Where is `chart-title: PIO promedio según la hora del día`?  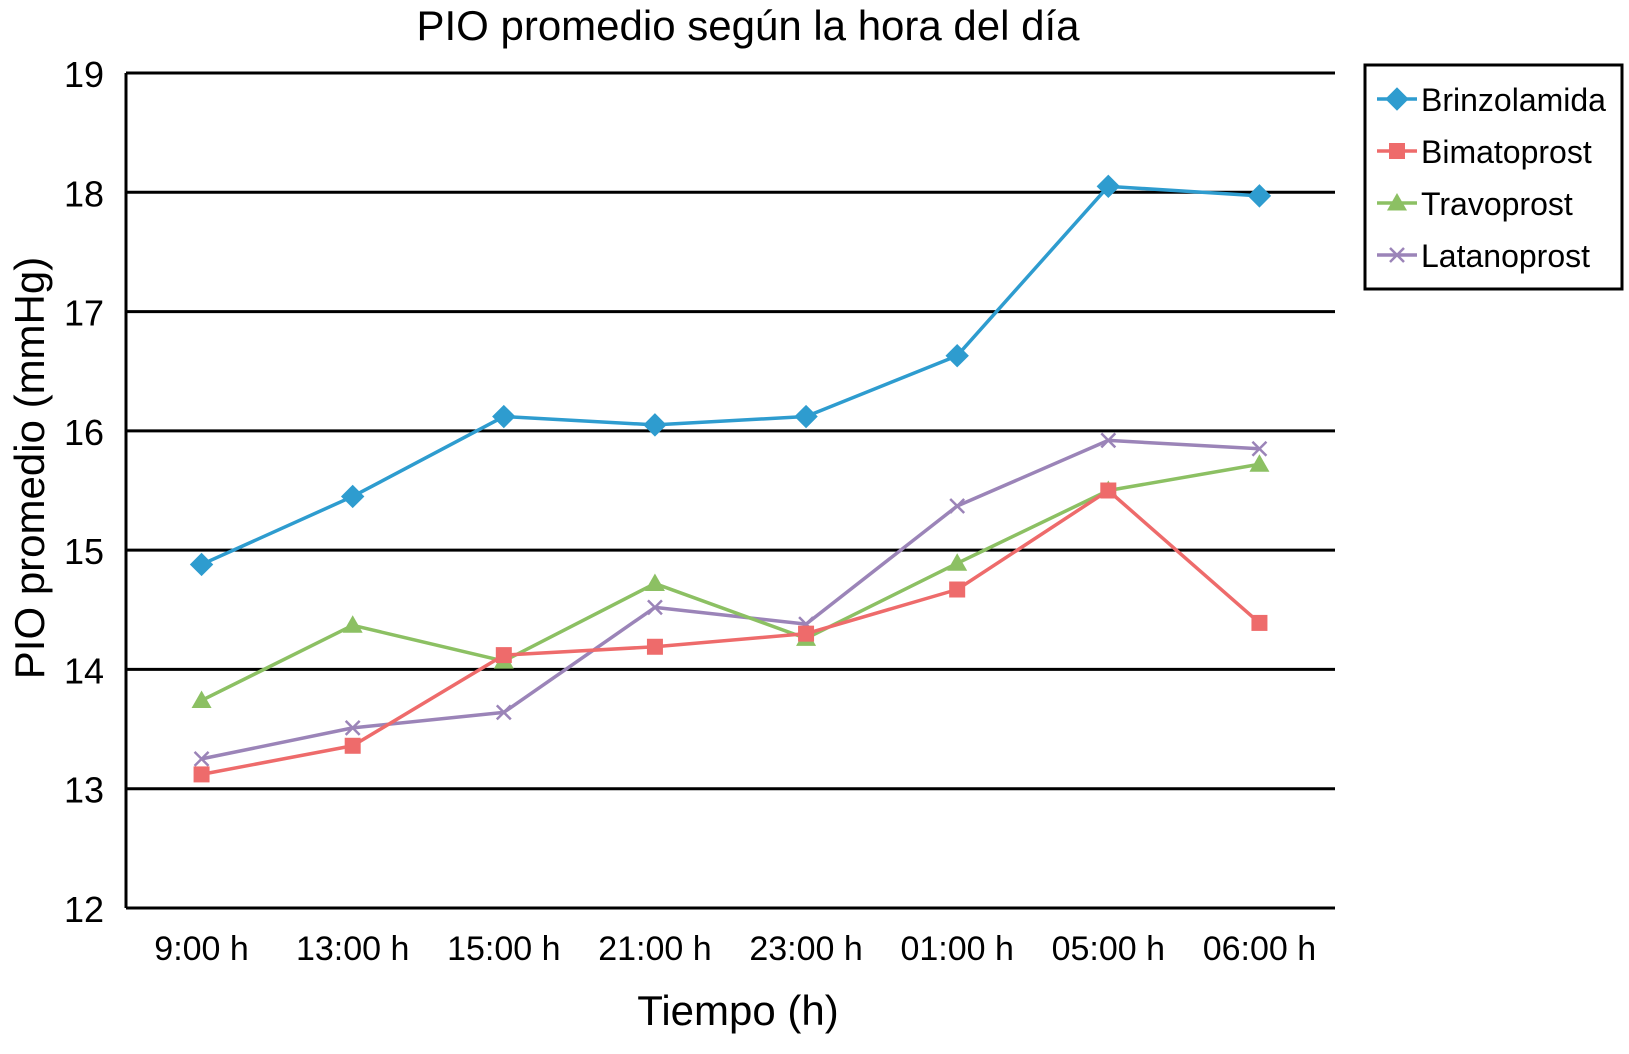 chart-title: PIO promedio según la hora del día is located at coordinates (748, 25).